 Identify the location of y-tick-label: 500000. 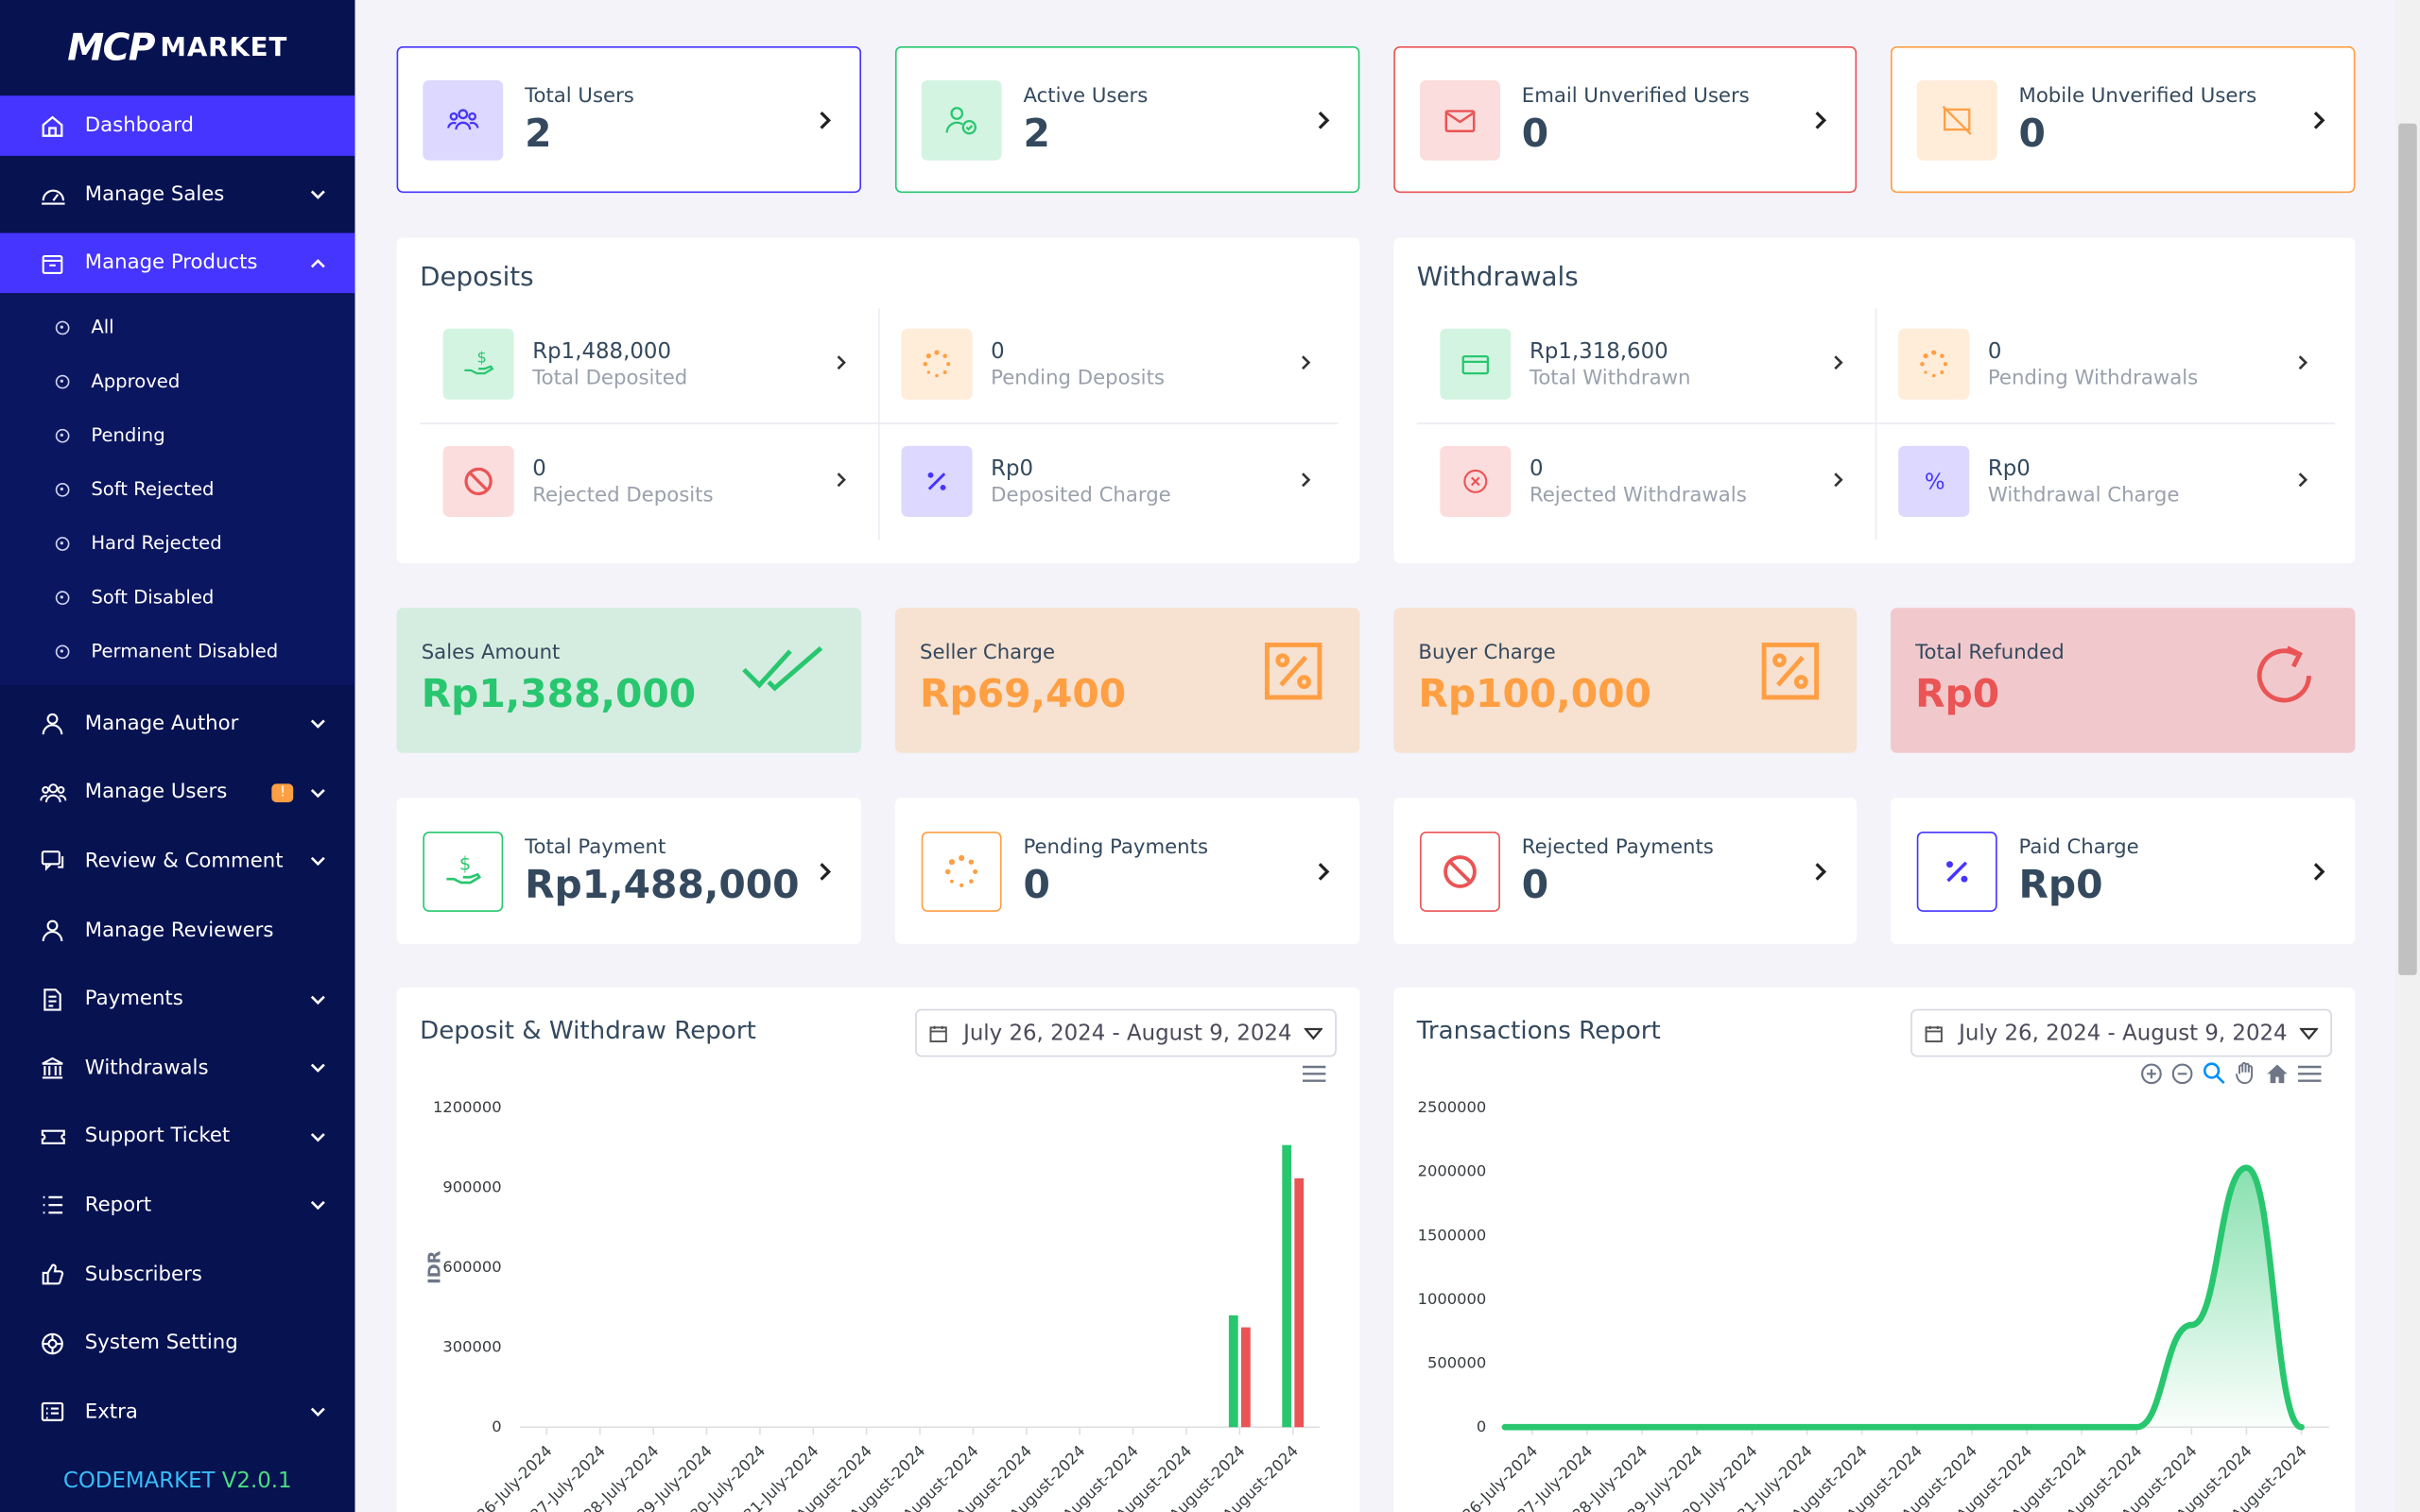
(1456, 1363).